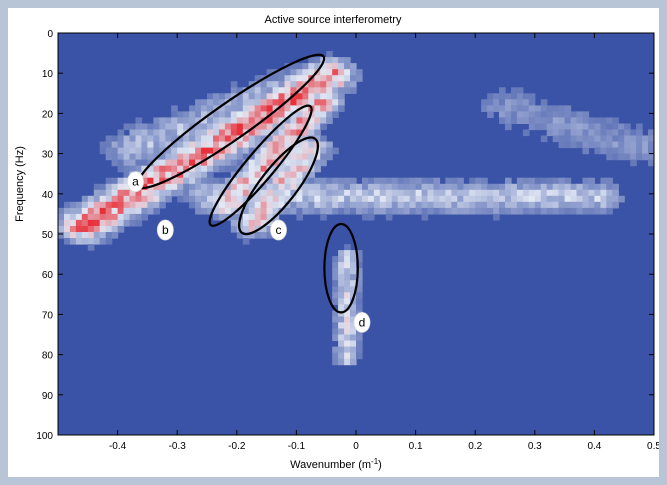  Describe the element at coordinates (356, 446) in the screenshot. I see `x-tick-label: 0` at that location.